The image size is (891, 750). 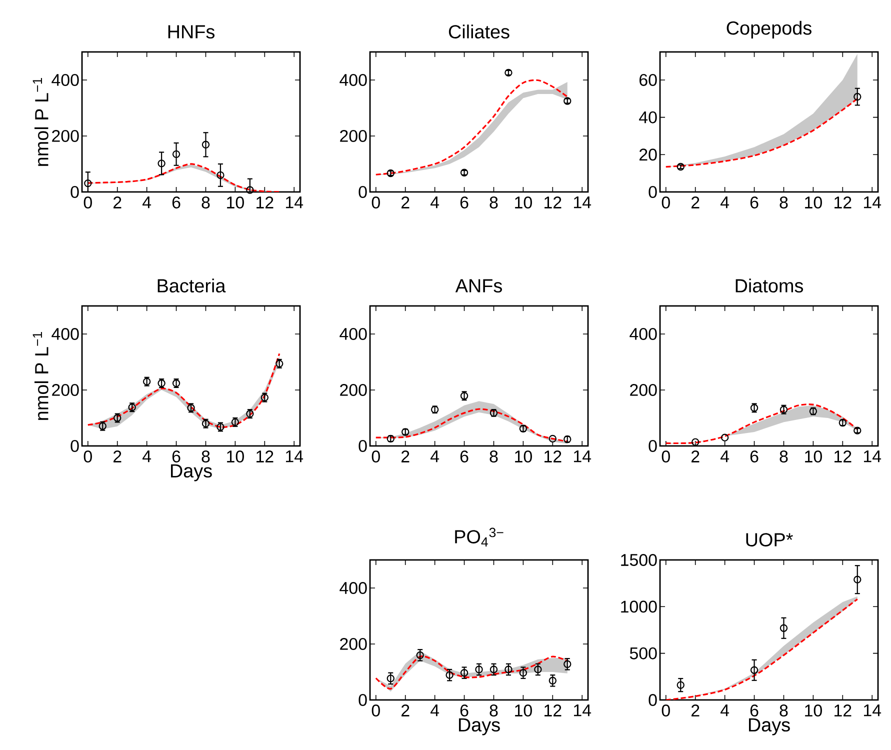 I want to click on y-tick-label: 500, so click(x=643, y=653).